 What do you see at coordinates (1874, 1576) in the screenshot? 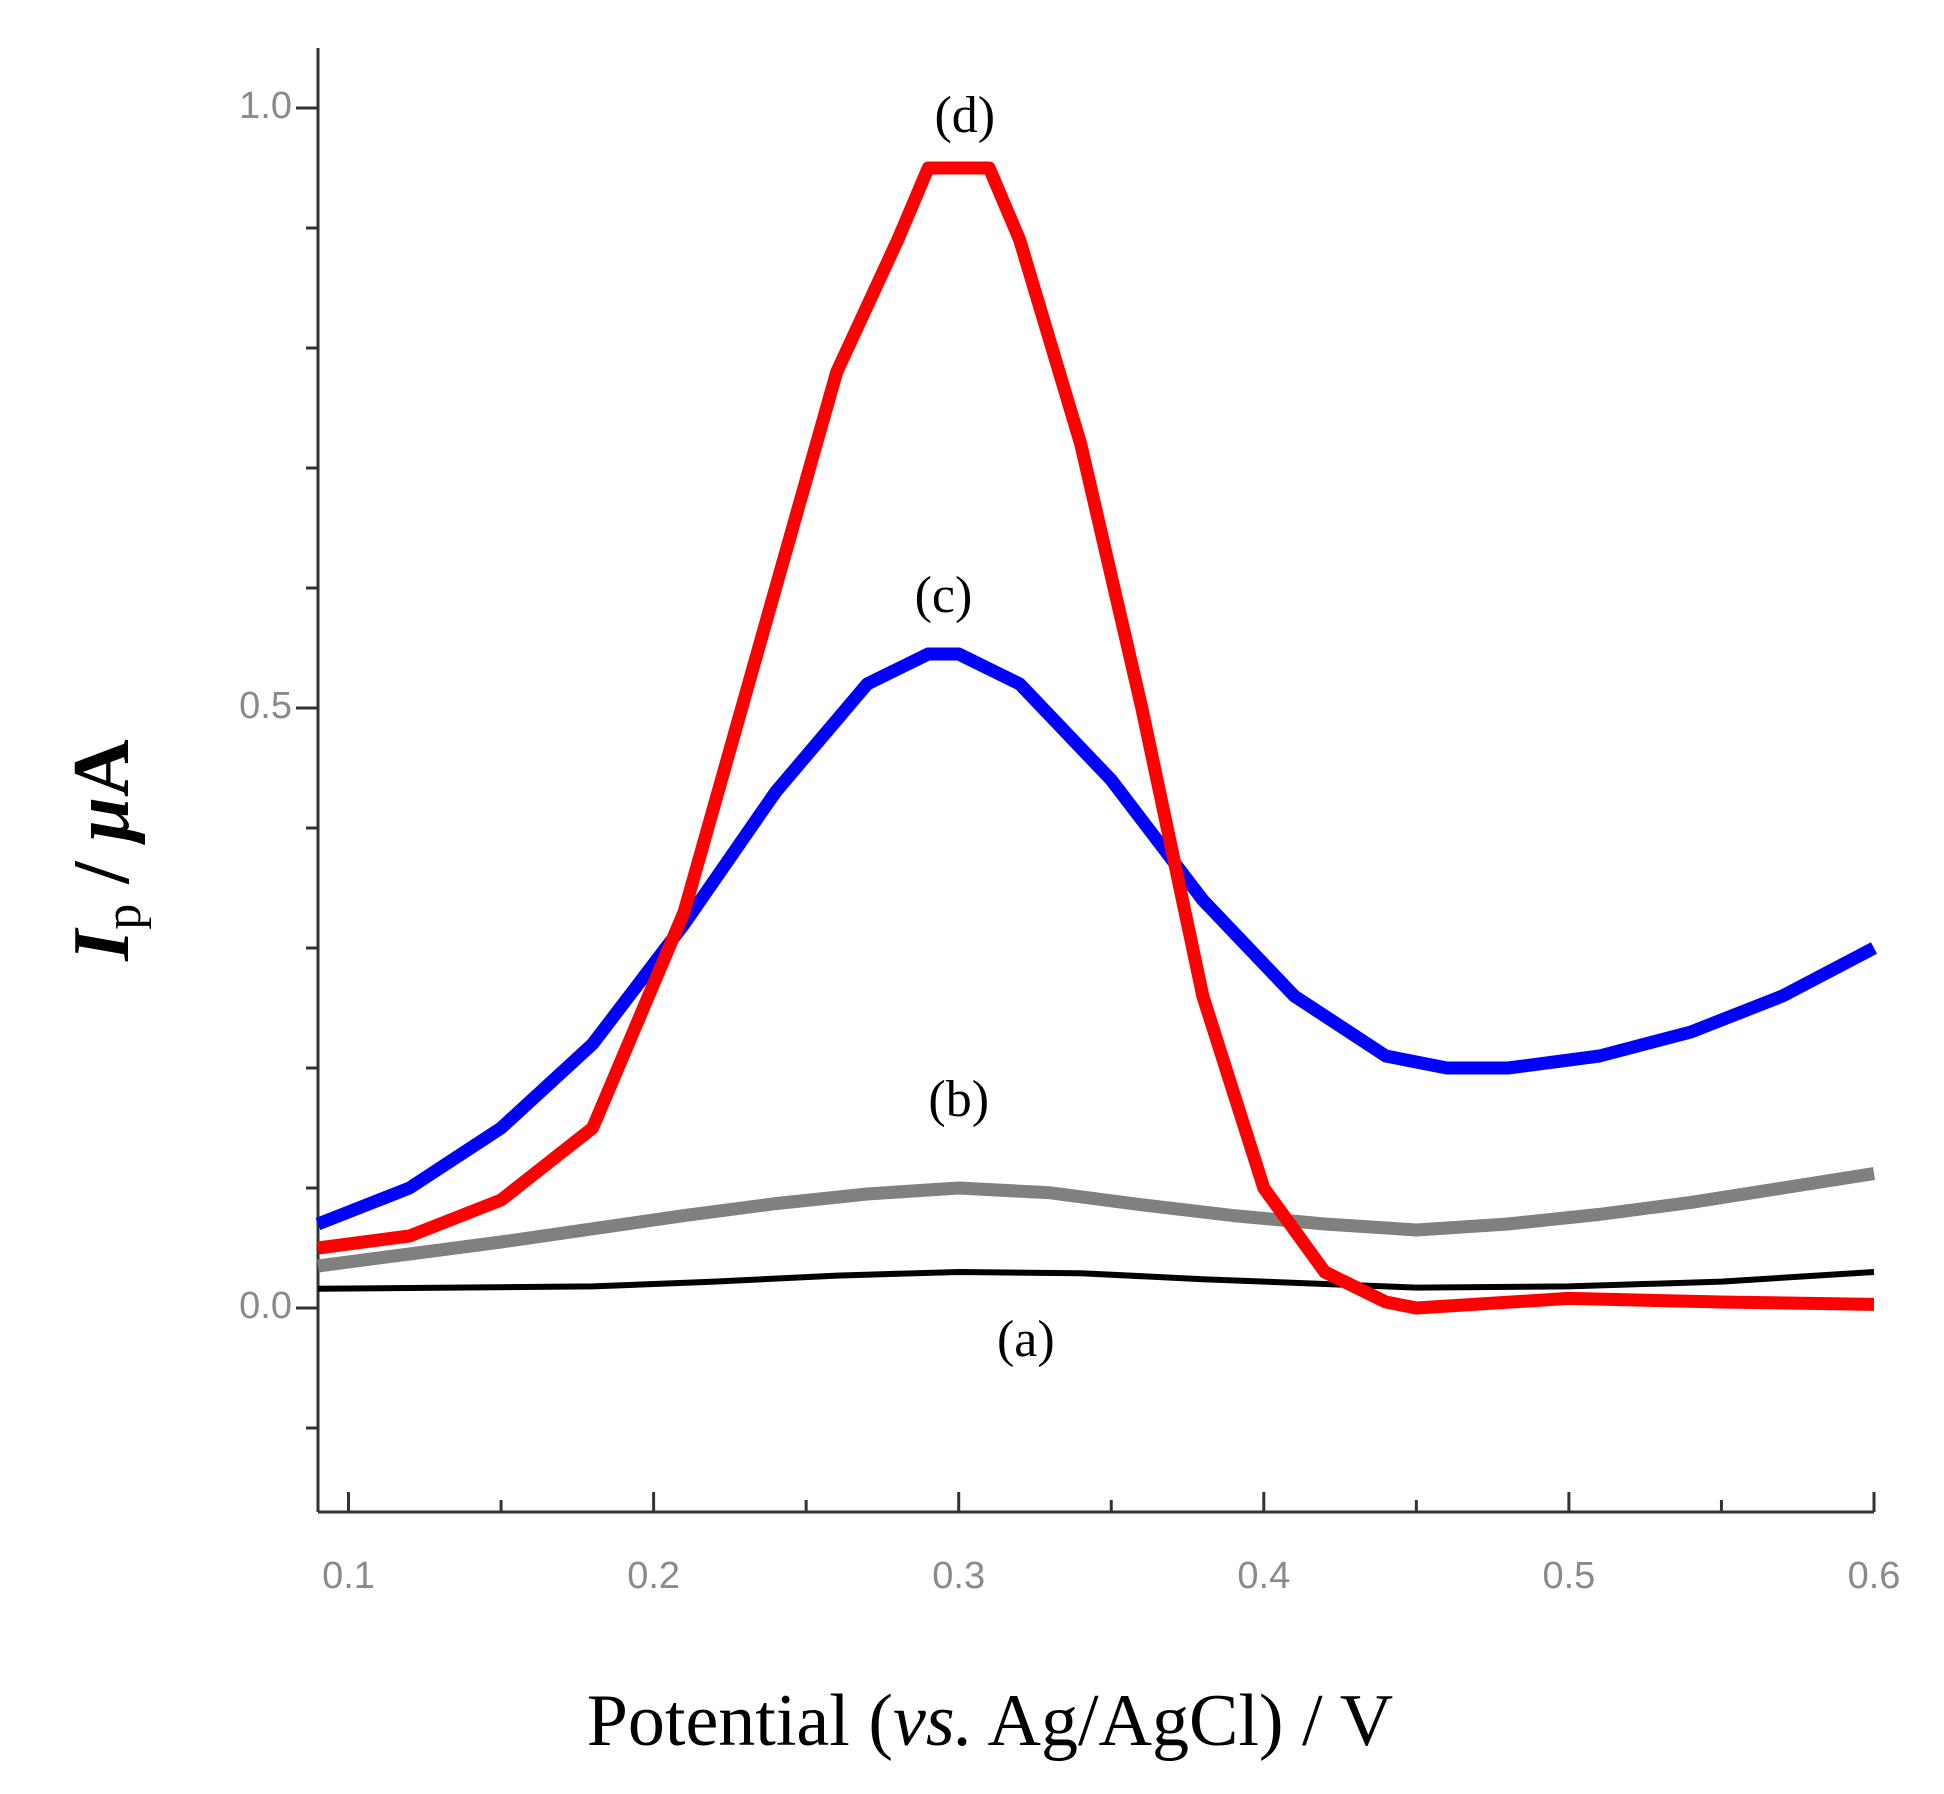
I see `x-tick-label: 0.6` at bounding box center [1874, 1576].